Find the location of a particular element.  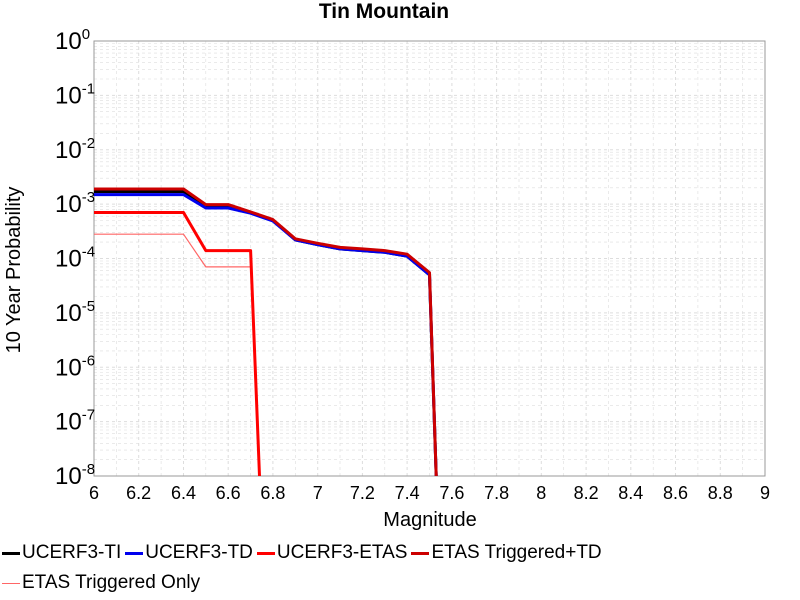

x-tick-label: 7.8 is located at coordinates (496, 493).